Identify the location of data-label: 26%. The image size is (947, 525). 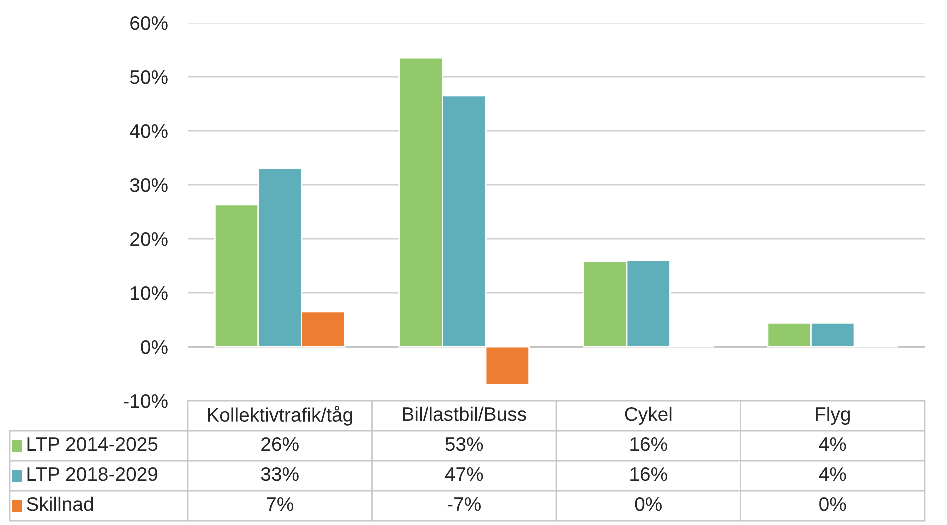
(280, 444).